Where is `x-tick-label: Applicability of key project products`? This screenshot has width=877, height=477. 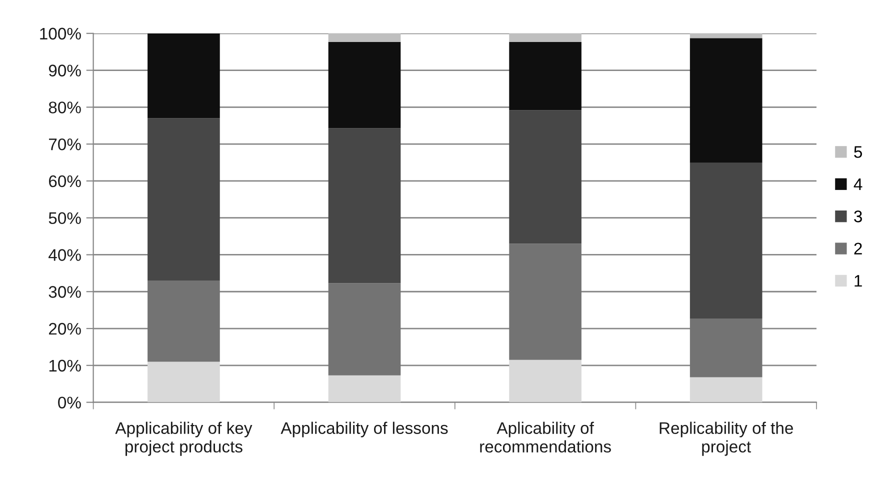 x-tick-label: Applicability of key project products is located at coordinates (183, 439).